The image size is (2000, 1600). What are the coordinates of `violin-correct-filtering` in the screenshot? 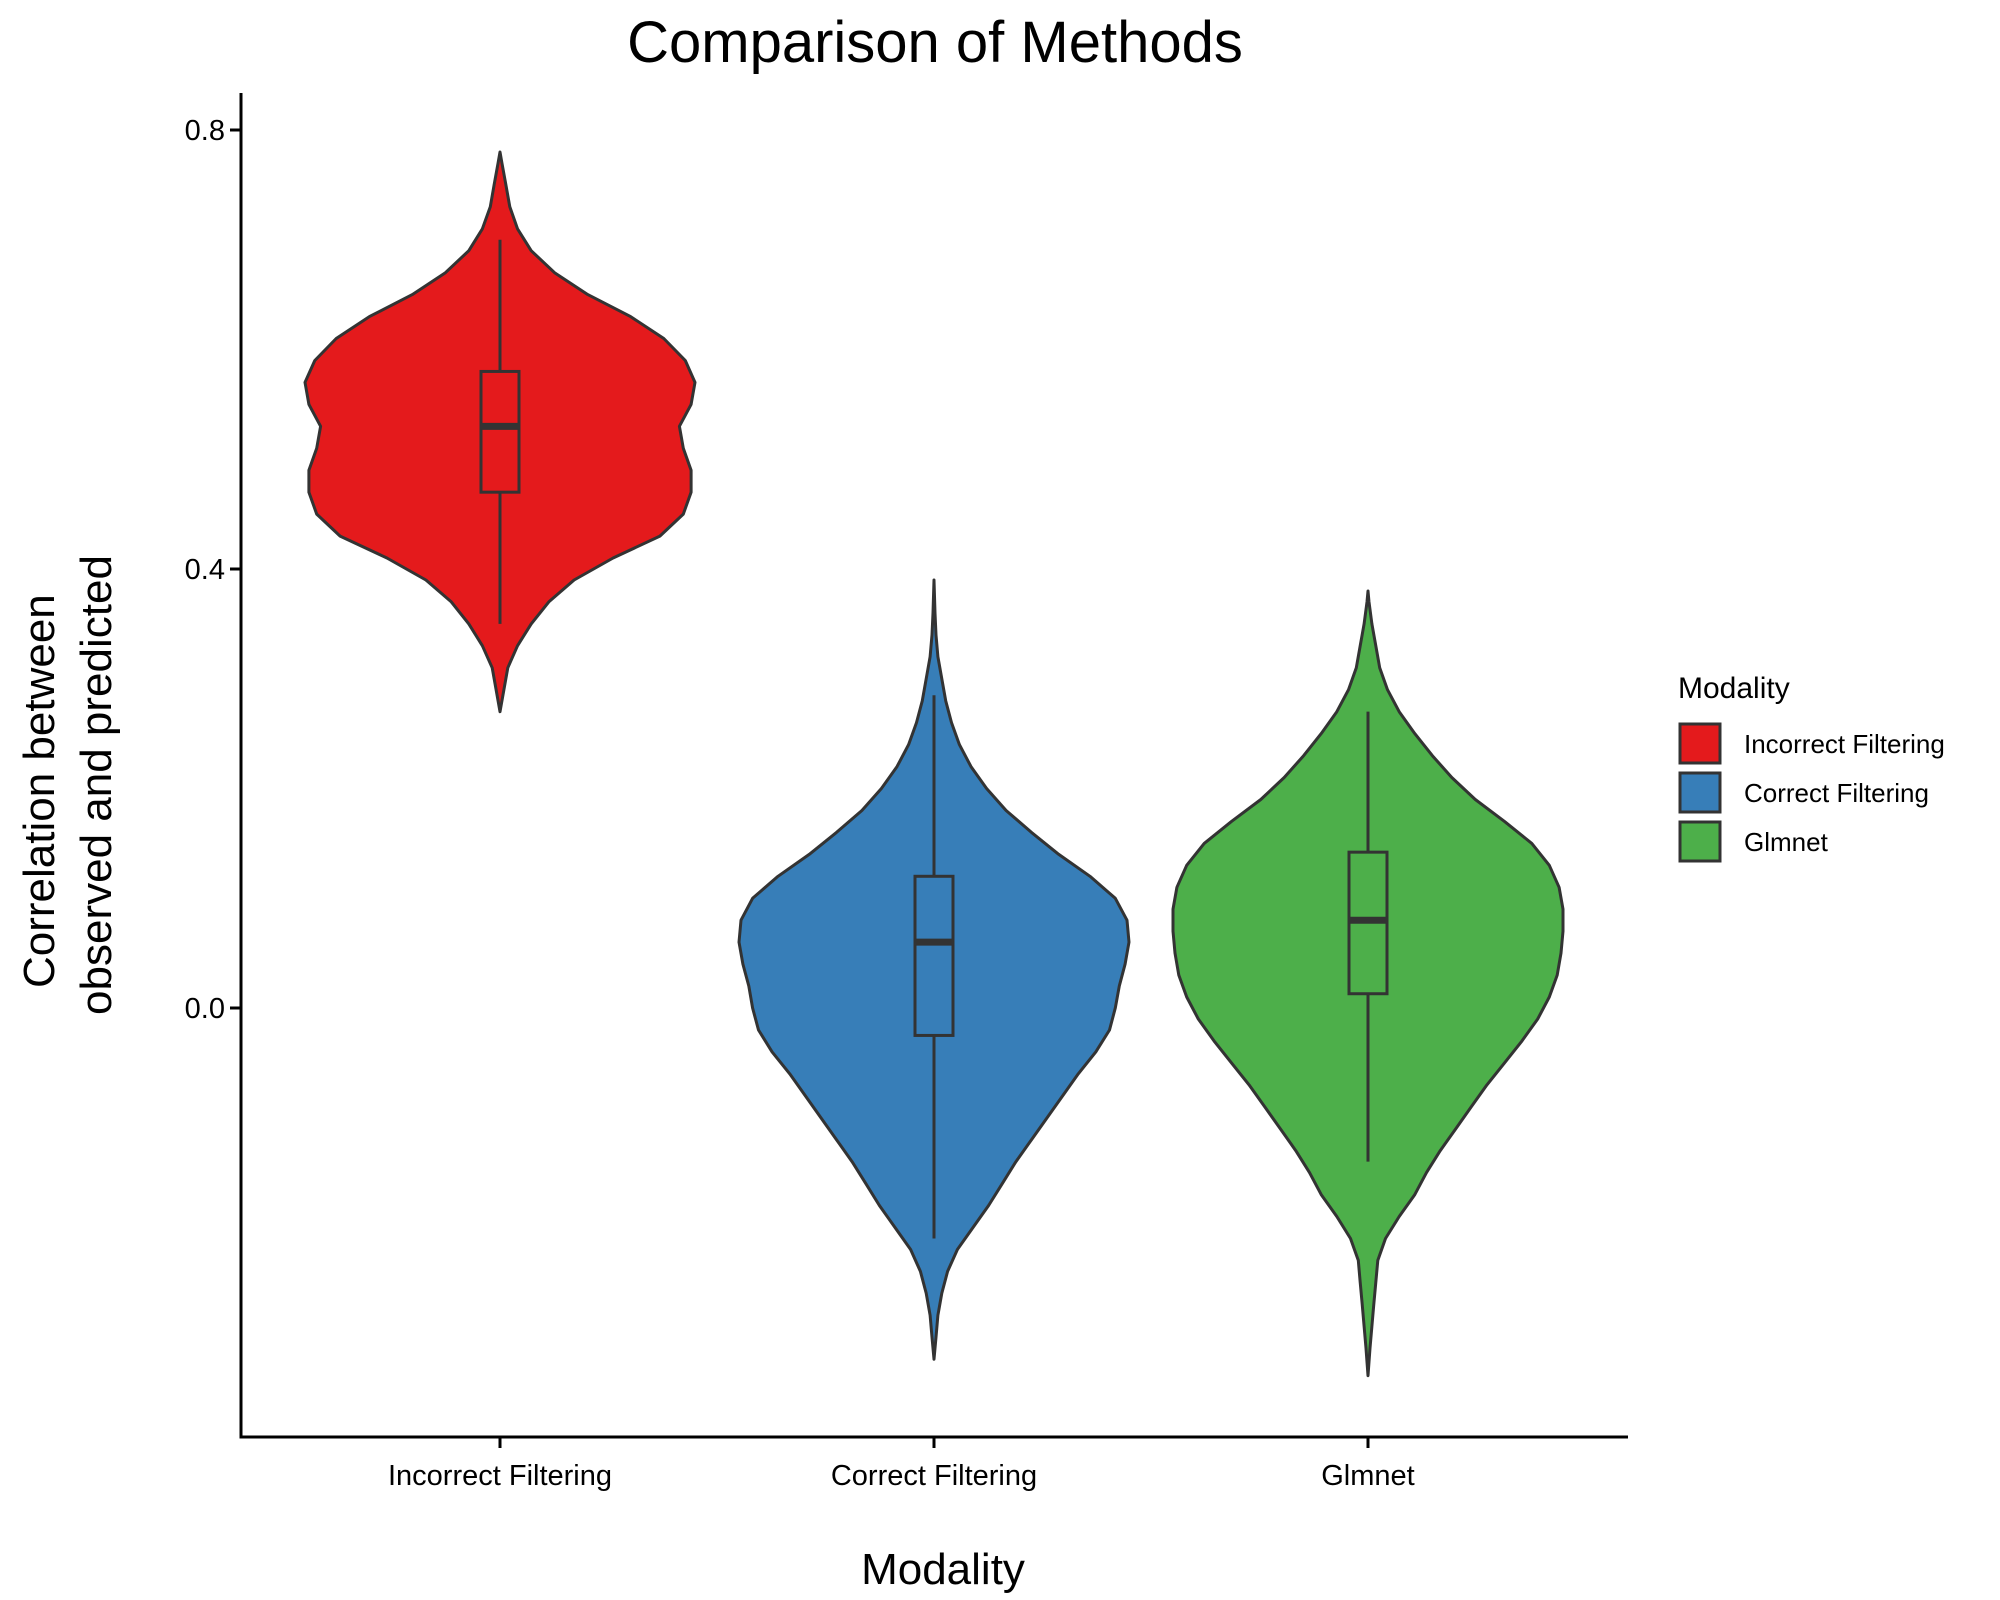 It's located at (934, 969).